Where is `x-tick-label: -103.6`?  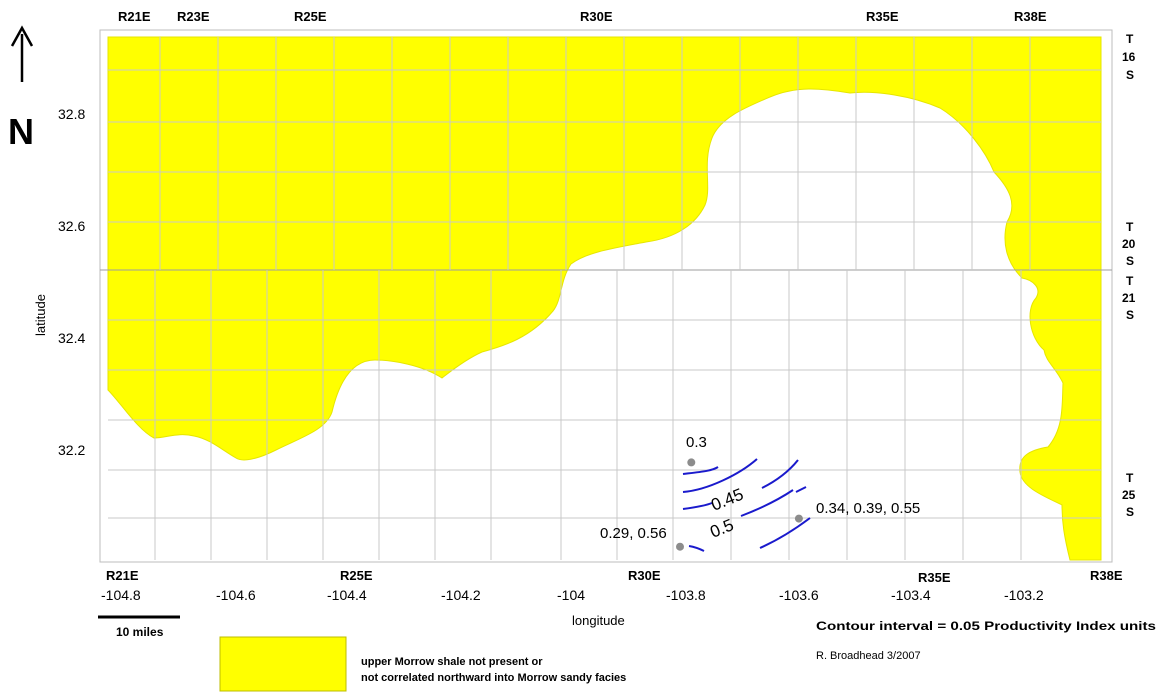 x-tick-label: -103.6 is located at coordinates (799, 595).